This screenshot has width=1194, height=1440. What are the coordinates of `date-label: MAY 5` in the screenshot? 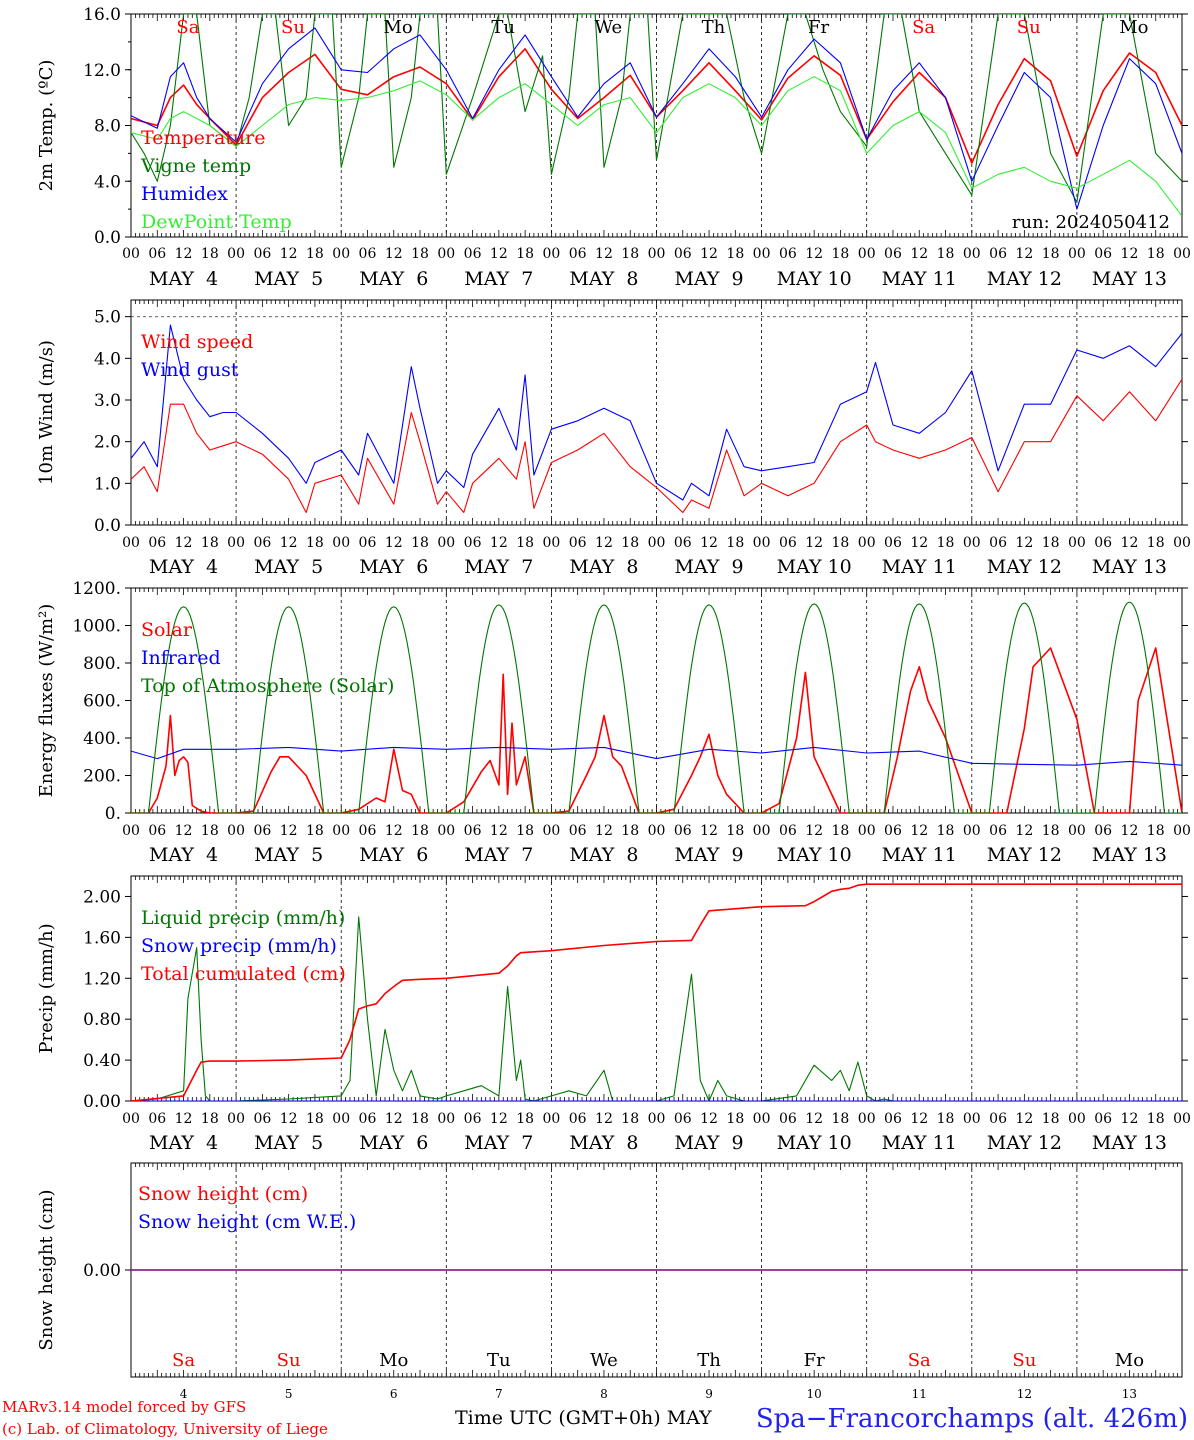 It's located at (288, 567).